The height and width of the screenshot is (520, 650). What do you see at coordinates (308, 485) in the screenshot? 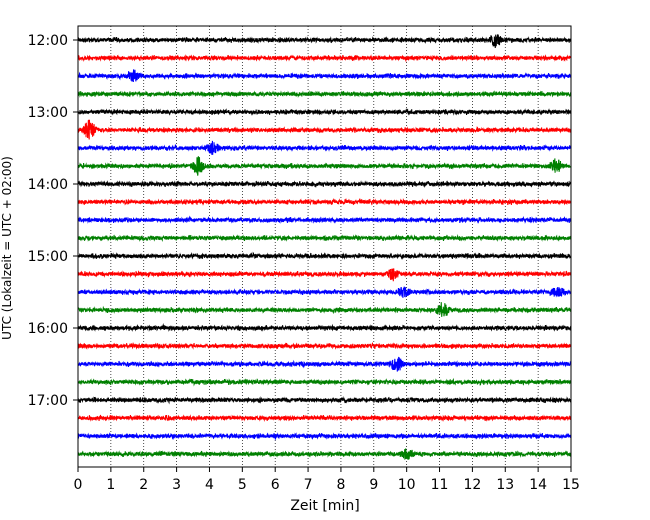
I see `x-tick-label: 7` at bounding box center [308, 485].